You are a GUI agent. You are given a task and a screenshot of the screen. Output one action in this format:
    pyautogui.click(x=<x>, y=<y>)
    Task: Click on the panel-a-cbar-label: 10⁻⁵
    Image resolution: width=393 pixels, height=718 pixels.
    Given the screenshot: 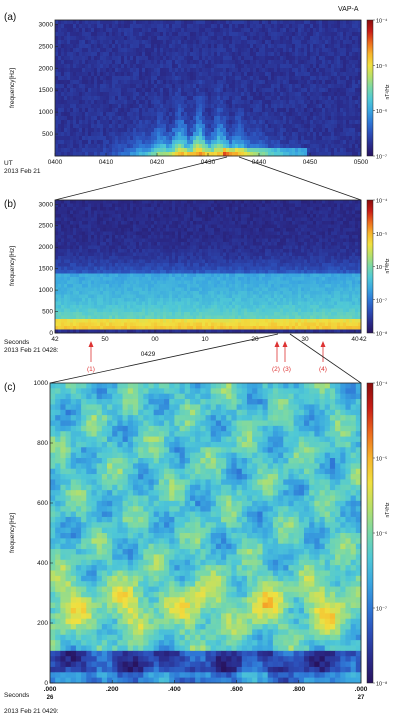 What is the action you would take?
    pyautogui.click(x=381, y=66)
    